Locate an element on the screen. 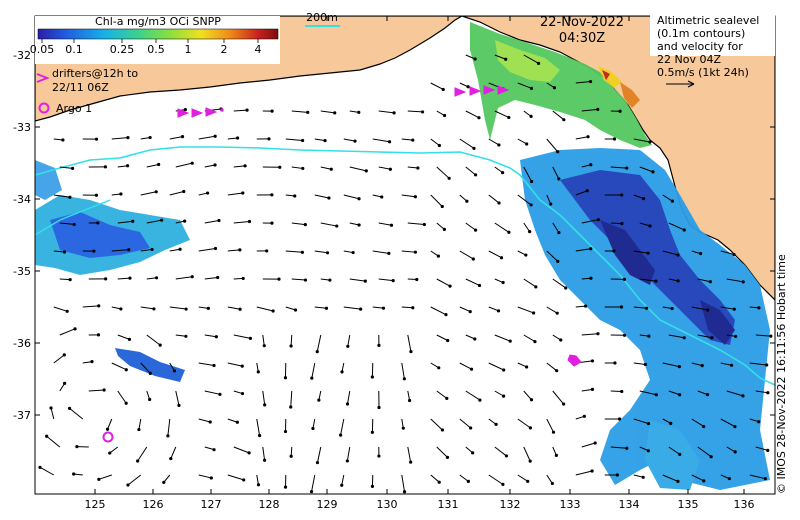 This screenshot has width=800, height=520. scale-arrow-head is located at coordinates (691, 84).